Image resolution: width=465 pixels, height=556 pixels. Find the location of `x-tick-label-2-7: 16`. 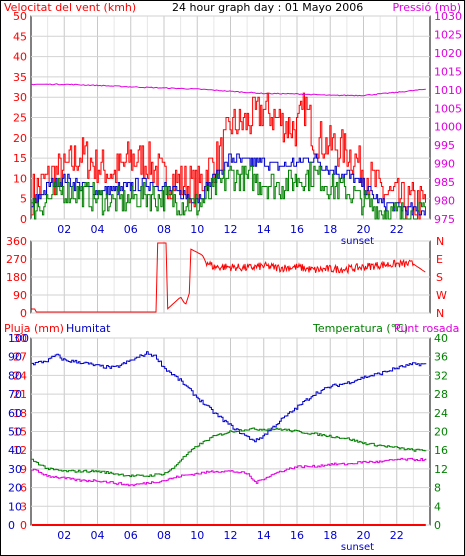

x-tick-label-2-7: 16 is located at coordinates (297, 535).